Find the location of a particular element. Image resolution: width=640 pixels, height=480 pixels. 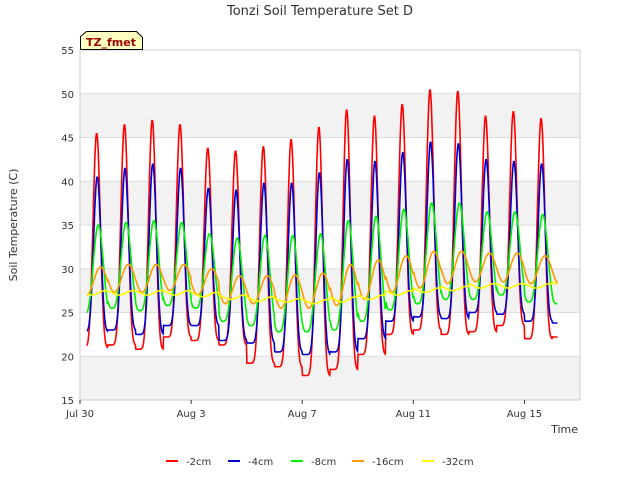

y-tick-label: 45 is located at coordinates (67, 139).